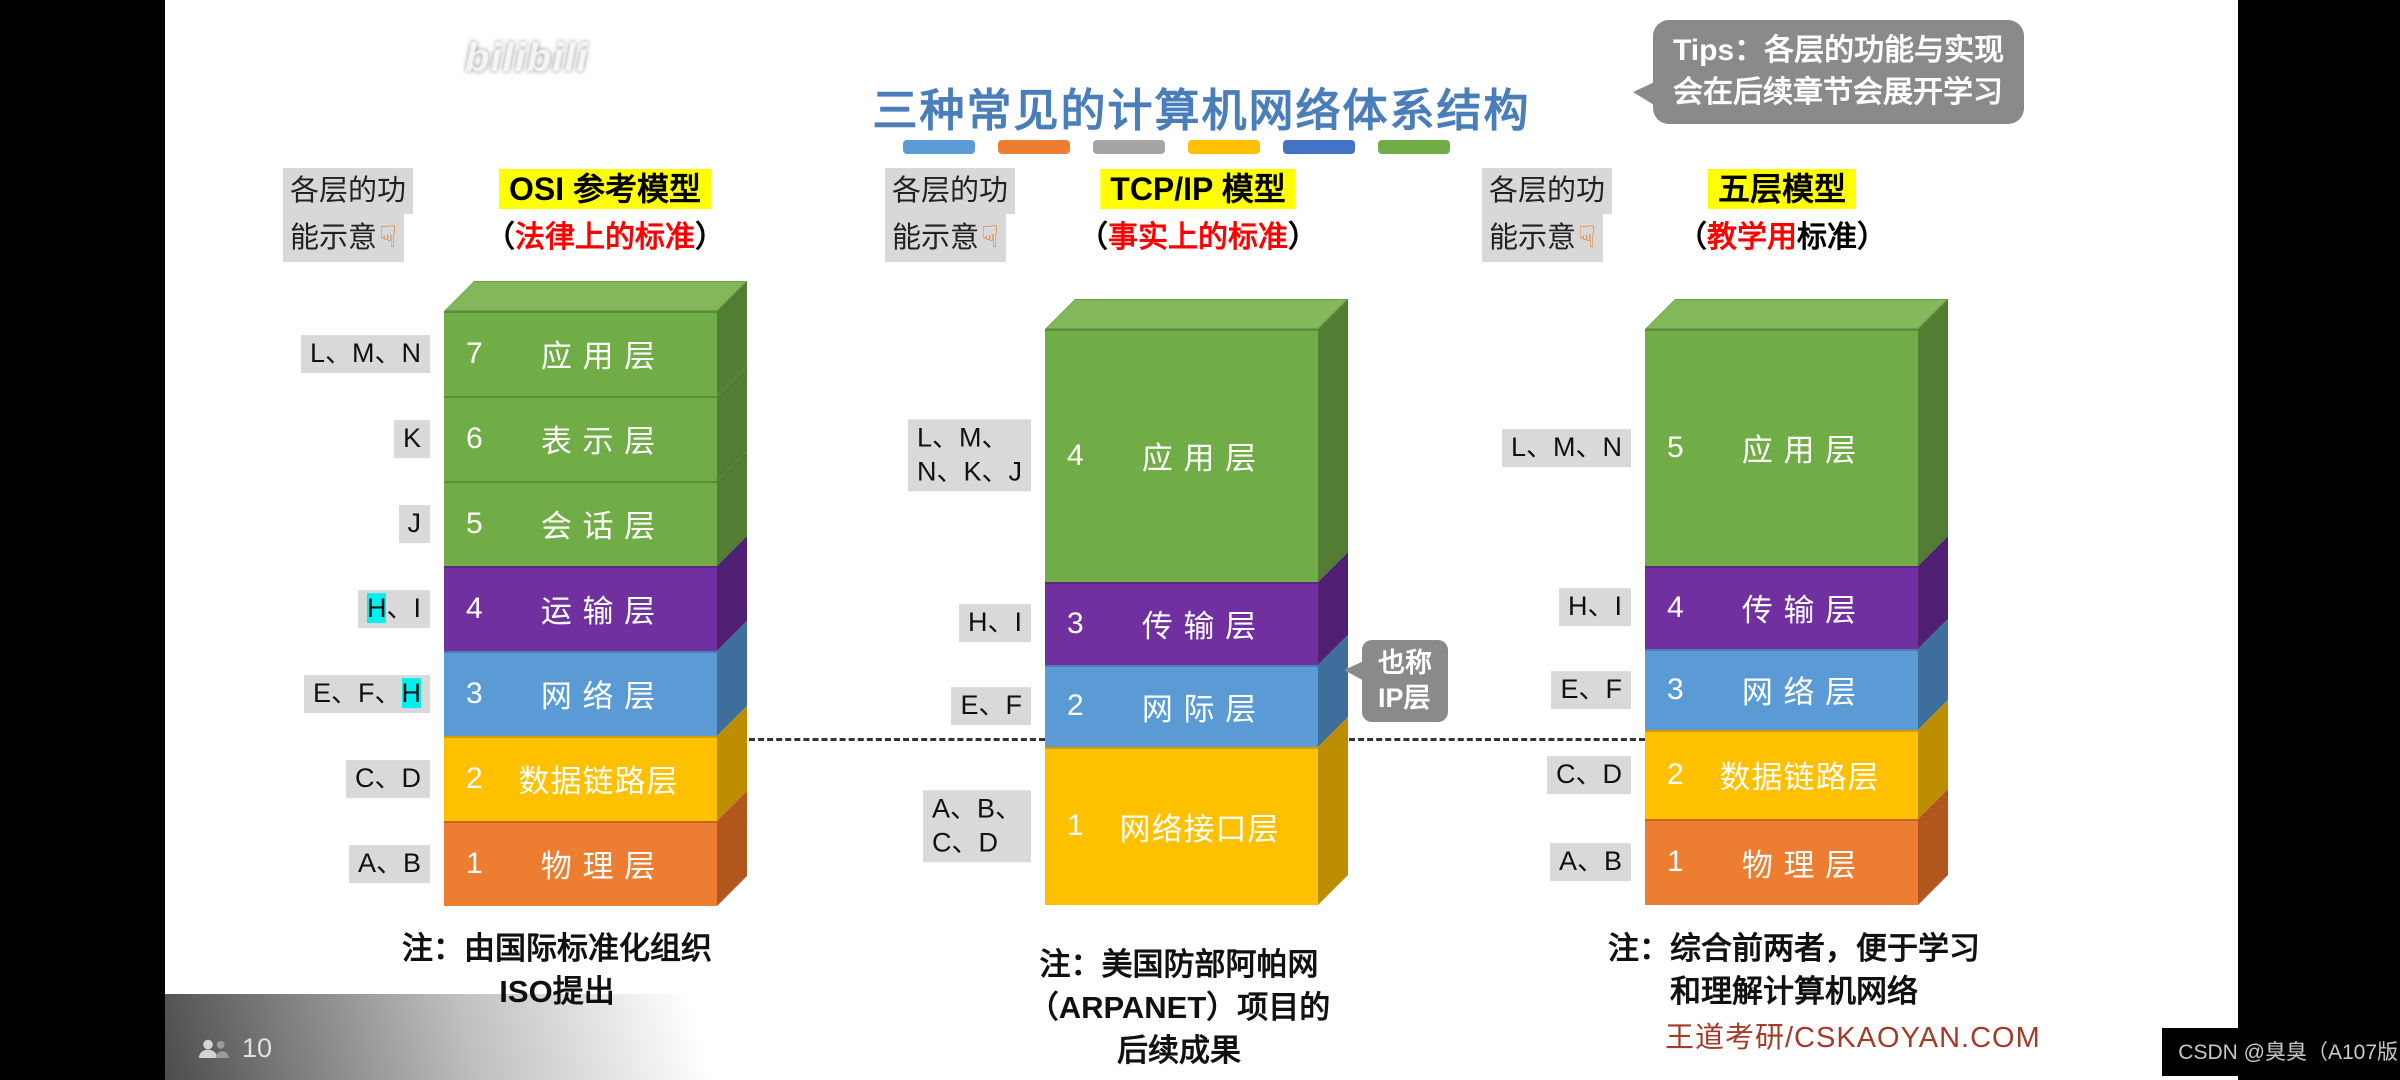  Describe the element at coordinates (1838, 92) in the screenshot. I see `tips-line2: 会在后续章节会展开学习` at that location.